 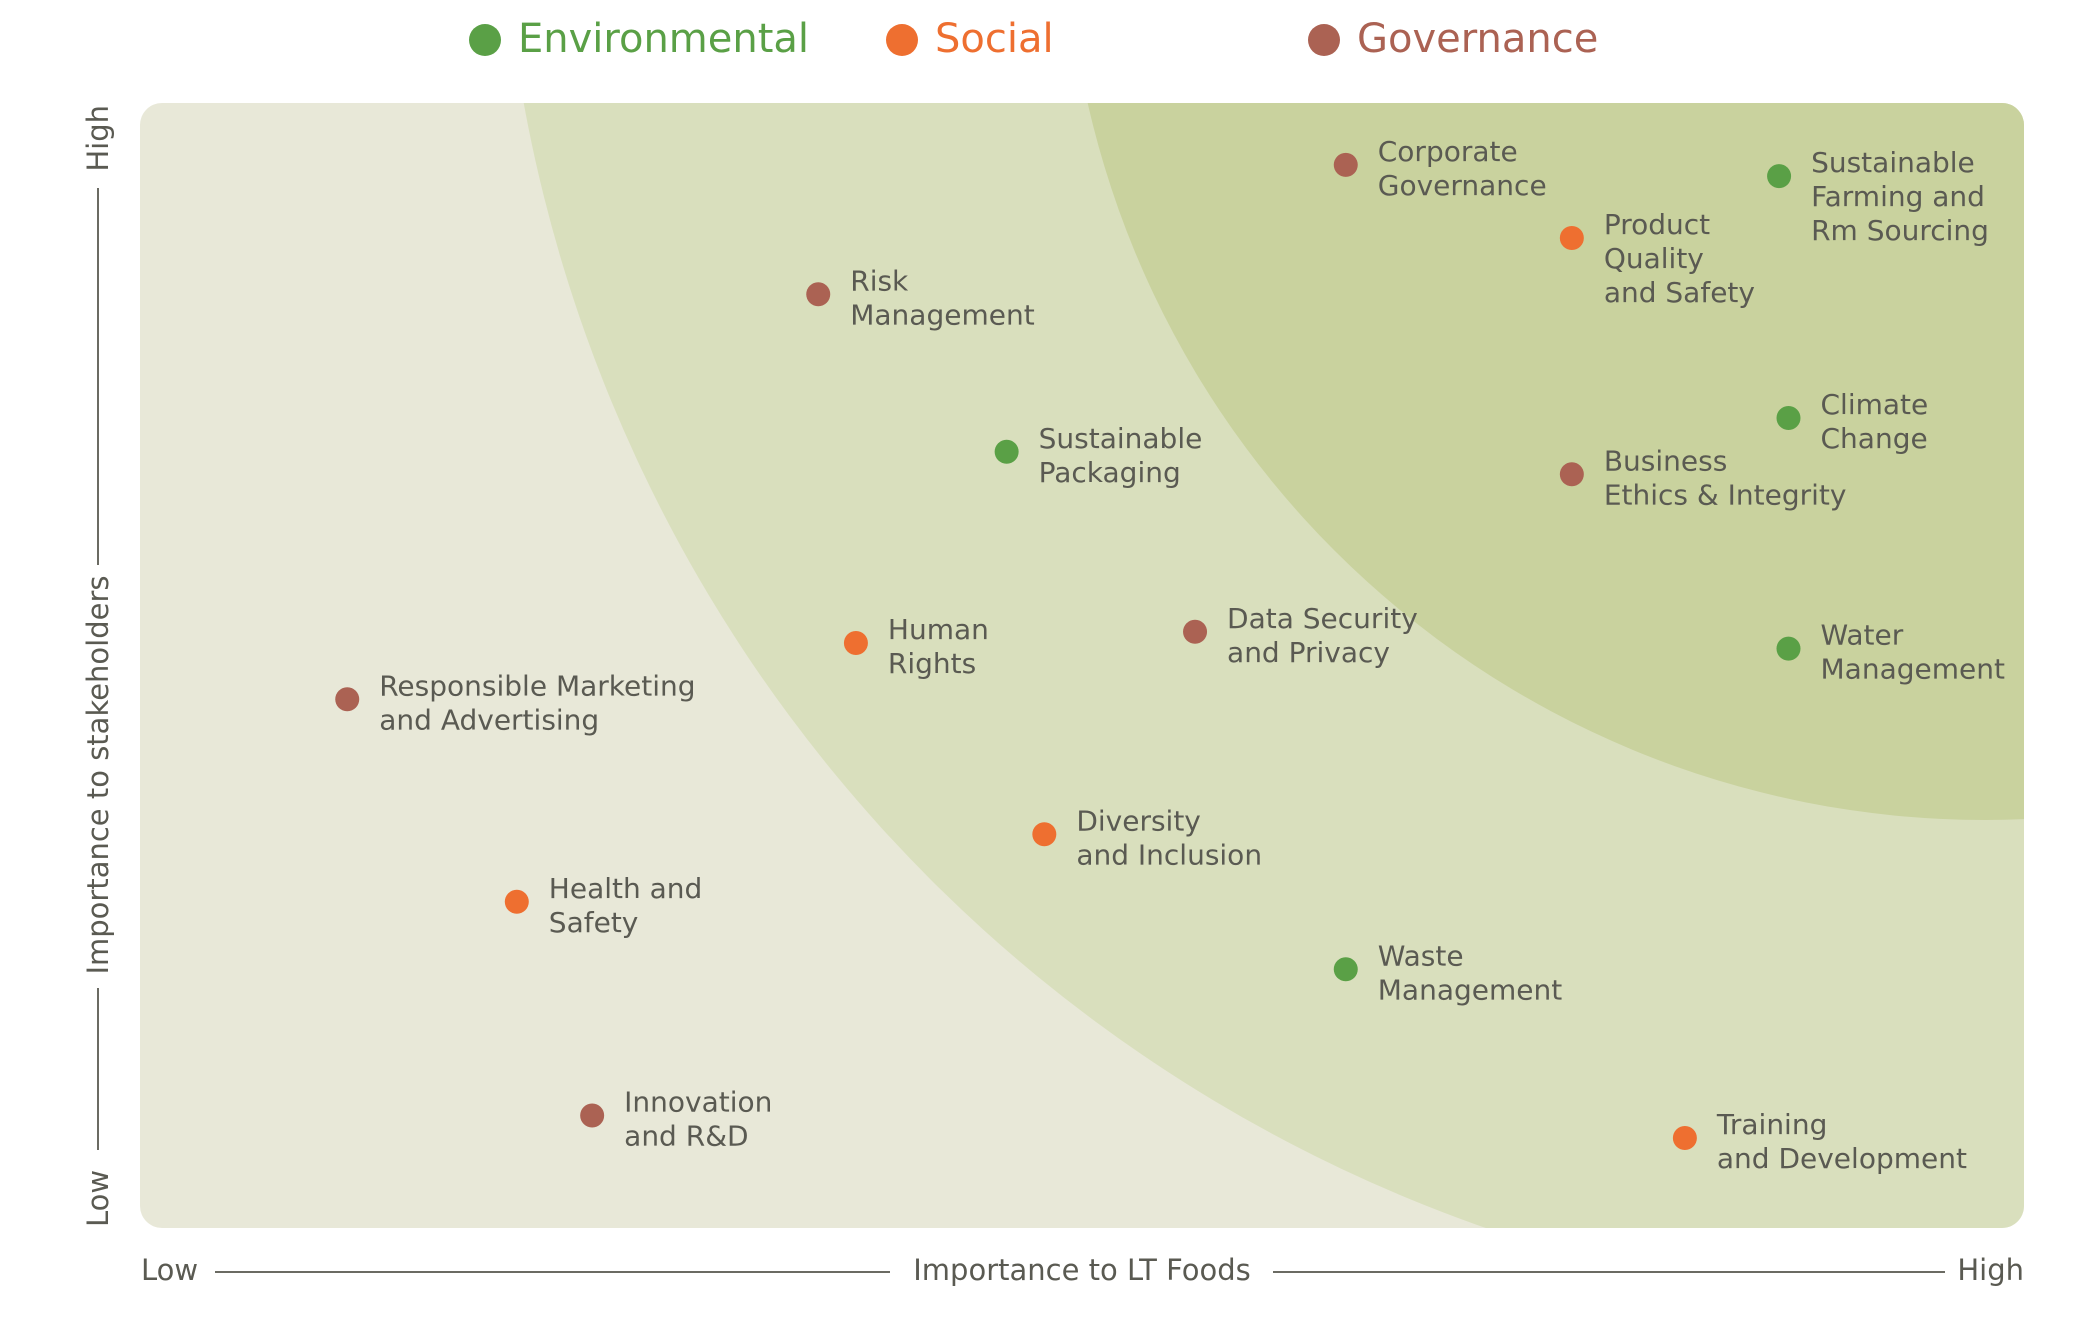 What do you see at coordinates (1990, 1270) in the screenshot?
I see `x-axis-high-label: High` at bounding box center [1990, 1270].